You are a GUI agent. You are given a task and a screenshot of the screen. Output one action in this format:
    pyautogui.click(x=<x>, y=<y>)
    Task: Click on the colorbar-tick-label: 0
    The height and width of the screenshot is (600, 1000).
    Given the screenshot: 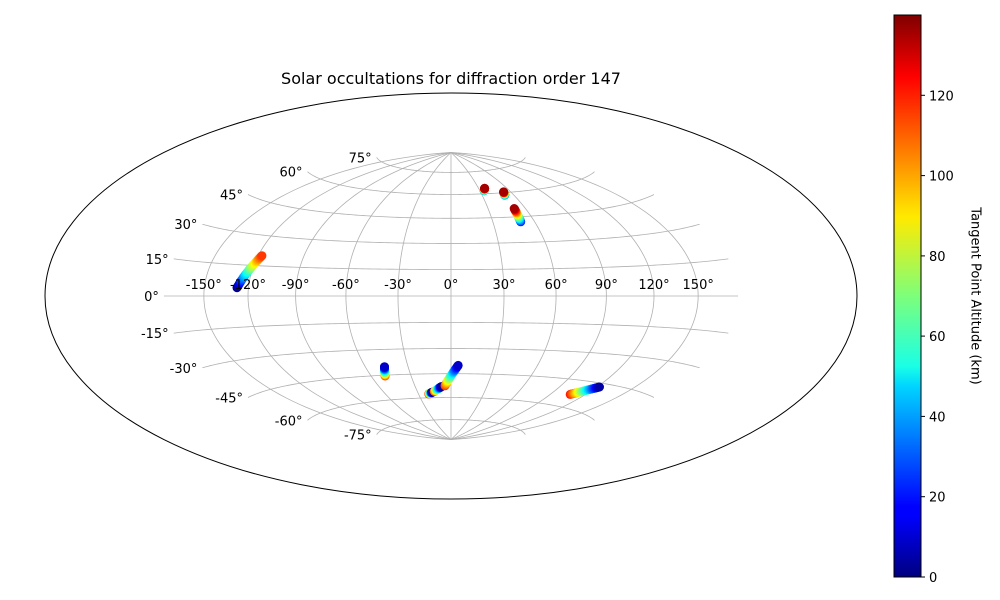 What is the action you would take?
    pyautogui.click(x=933, y=578)
    